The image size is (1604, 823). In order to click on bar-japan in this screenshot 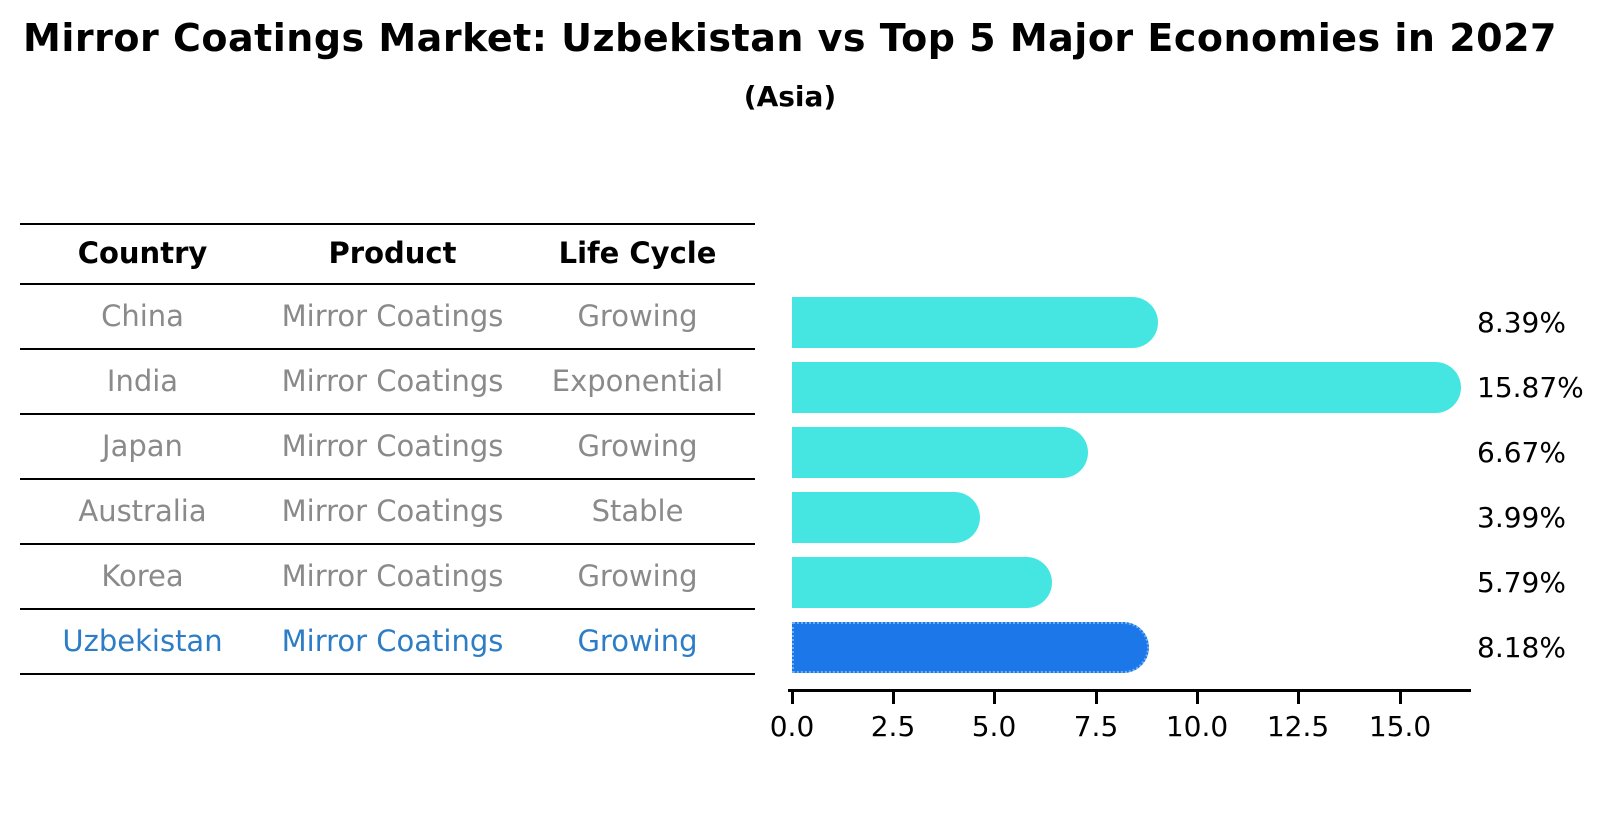, I will do `click(940, 452)`.